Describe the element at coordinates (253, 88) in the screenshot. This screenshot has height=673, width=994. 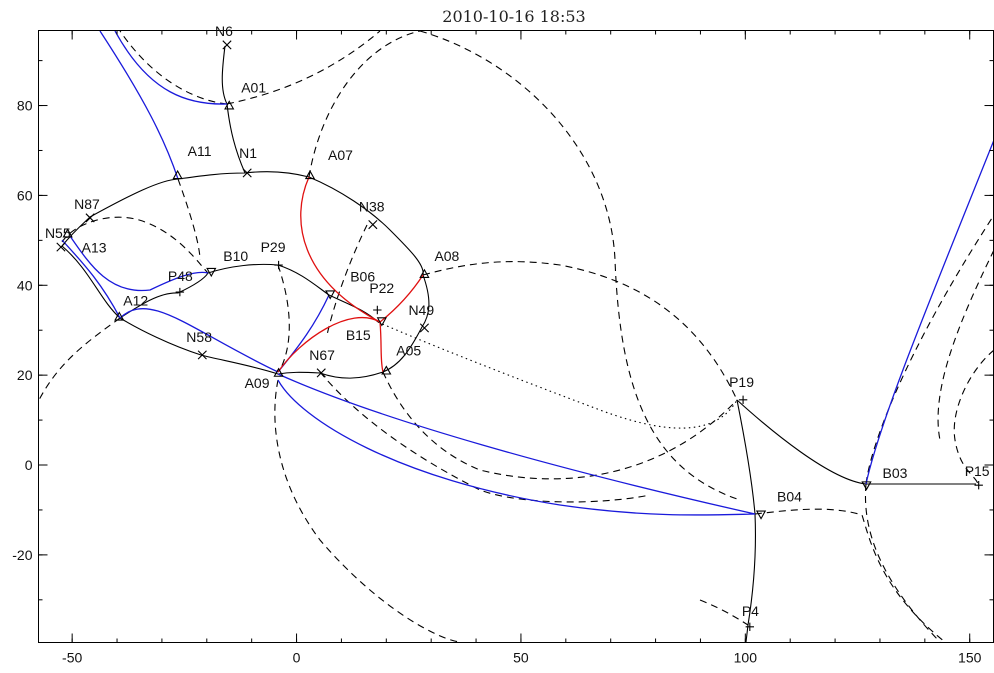
I see `label-a01: A01` at that location.